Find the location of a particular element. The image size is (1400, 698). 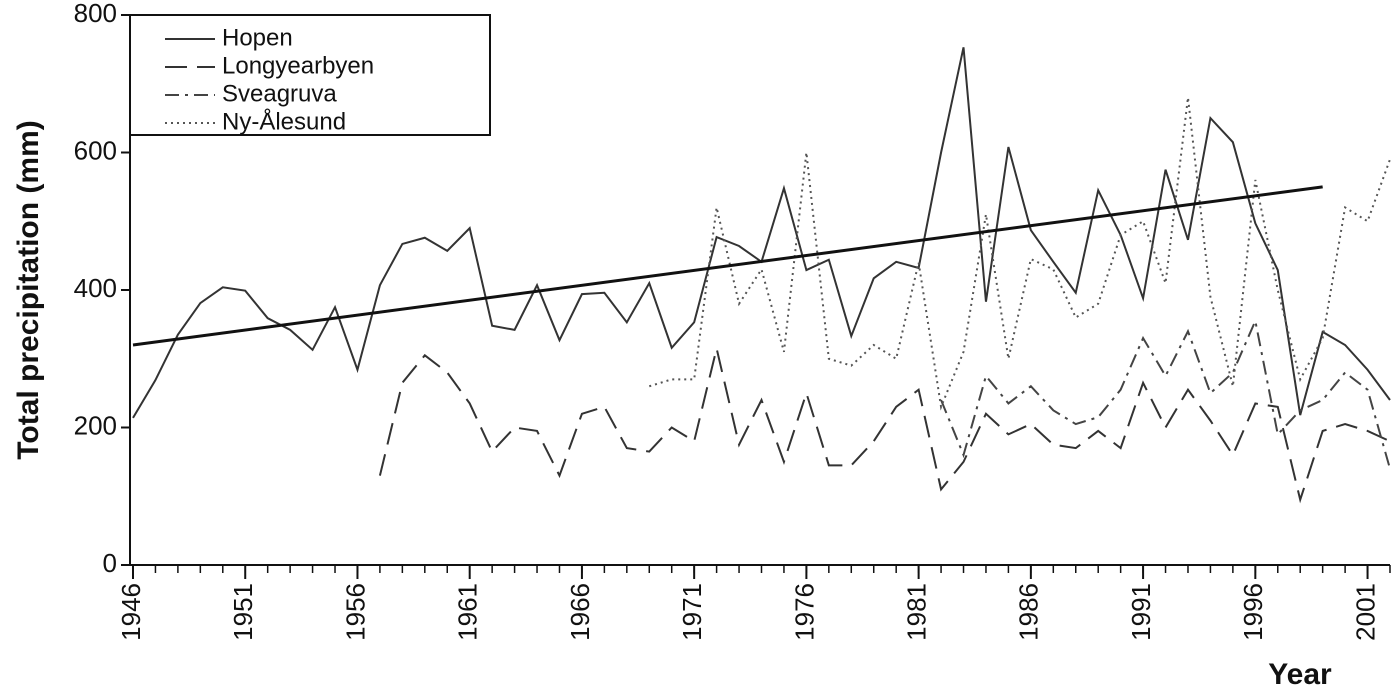

x-tick-label: 1976 is located at coordinates (804, 612).